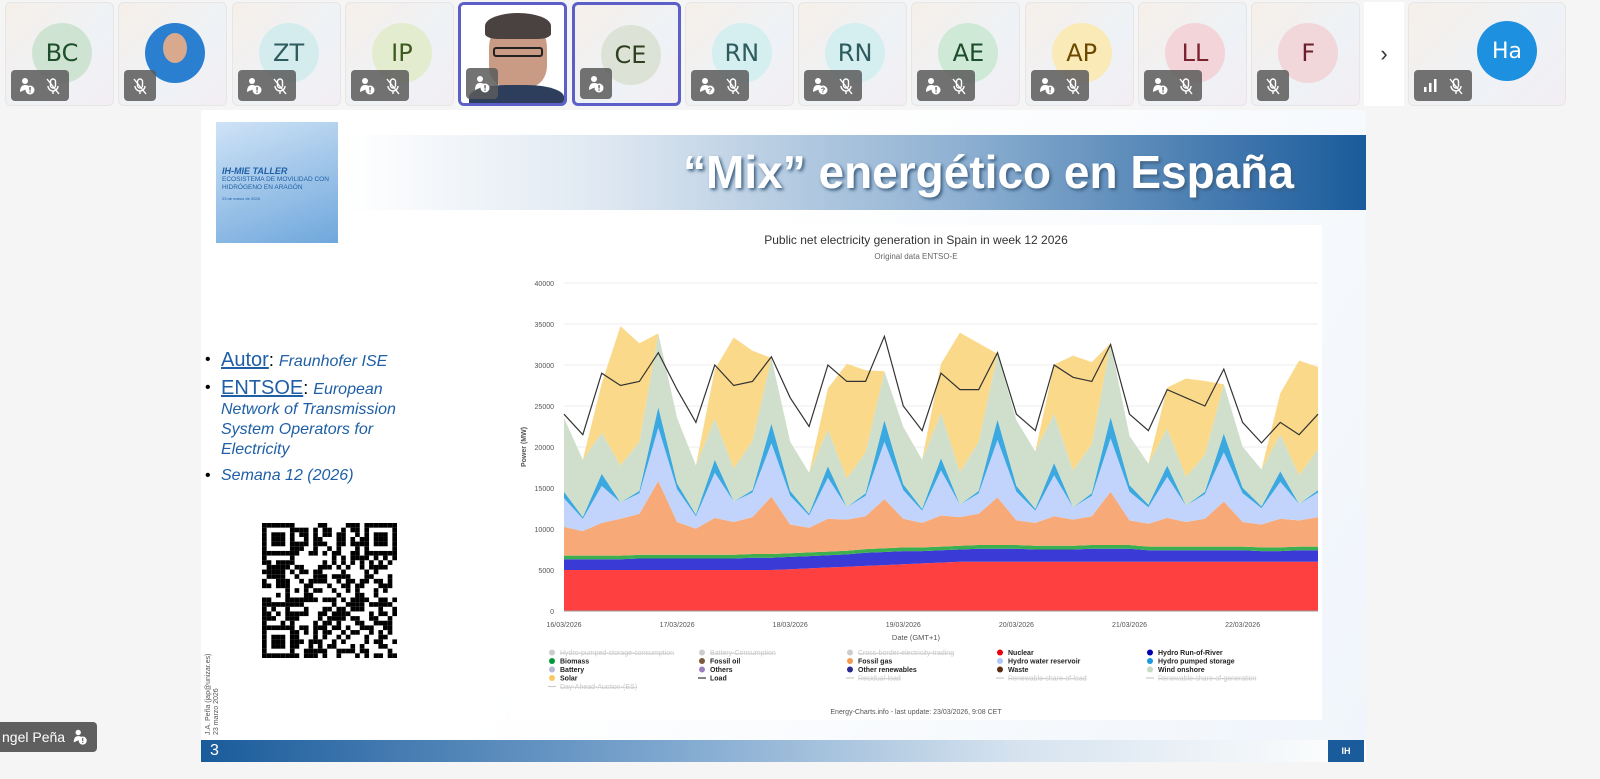 The image size is (1600, 779). I want to click on legend-item: Fossil oil, so click(719, 662).